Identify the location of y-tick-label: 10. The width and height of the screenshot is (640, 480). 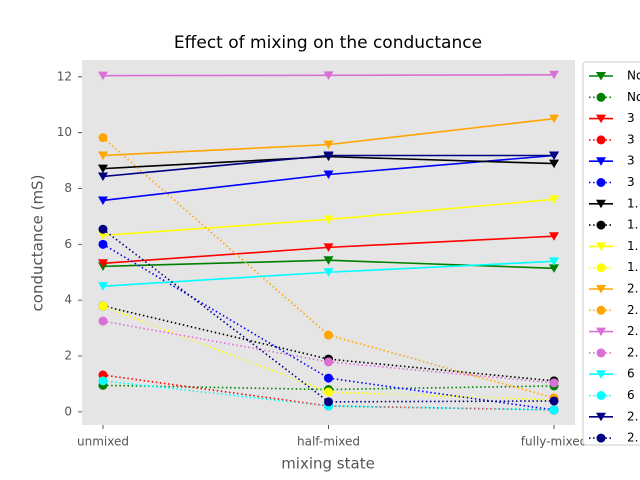
(64, 132).